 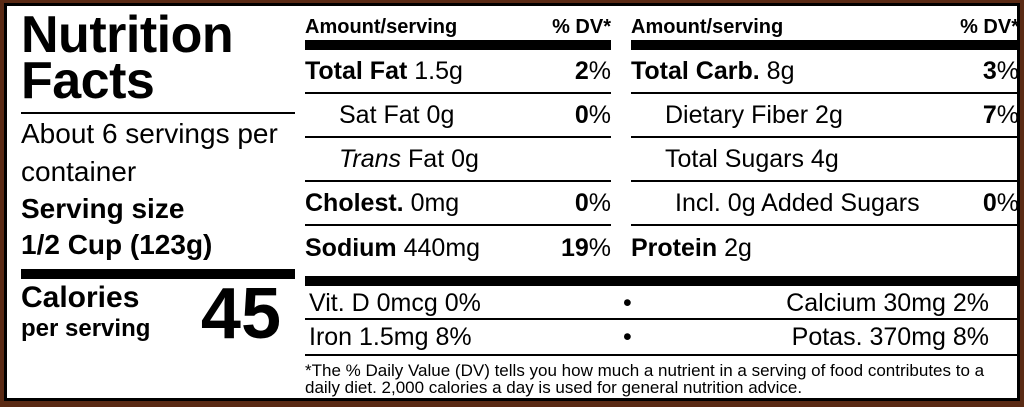 I want to click on nutrient-row-sat-fat: Sat Fat 0g 0%, so click(x=458, y=116).